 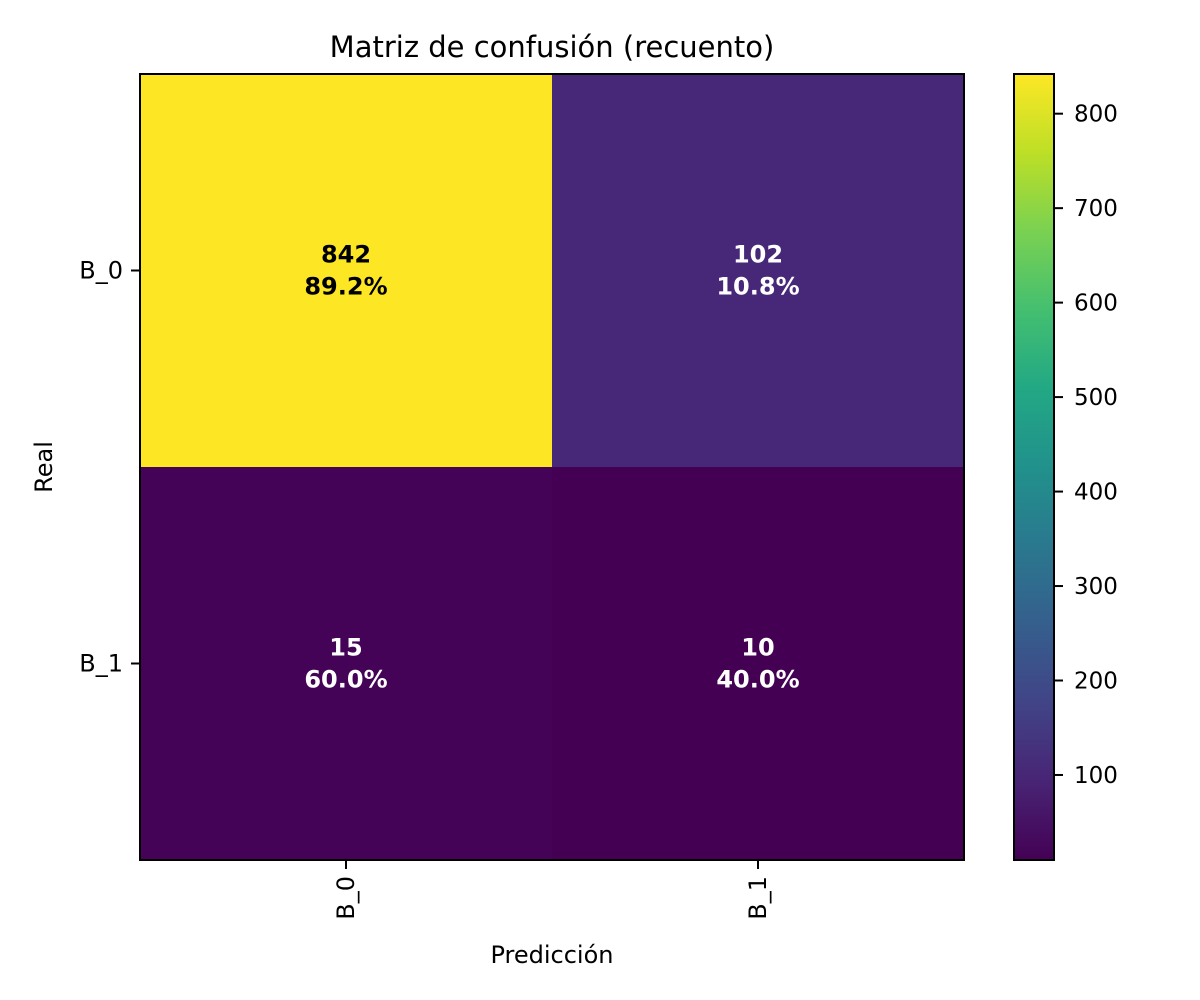 What do you see at coordinates (109, 467) in the screenshot?
I see `y-axis-ticks: B_0 B_1` at bounding box center [109, 467].